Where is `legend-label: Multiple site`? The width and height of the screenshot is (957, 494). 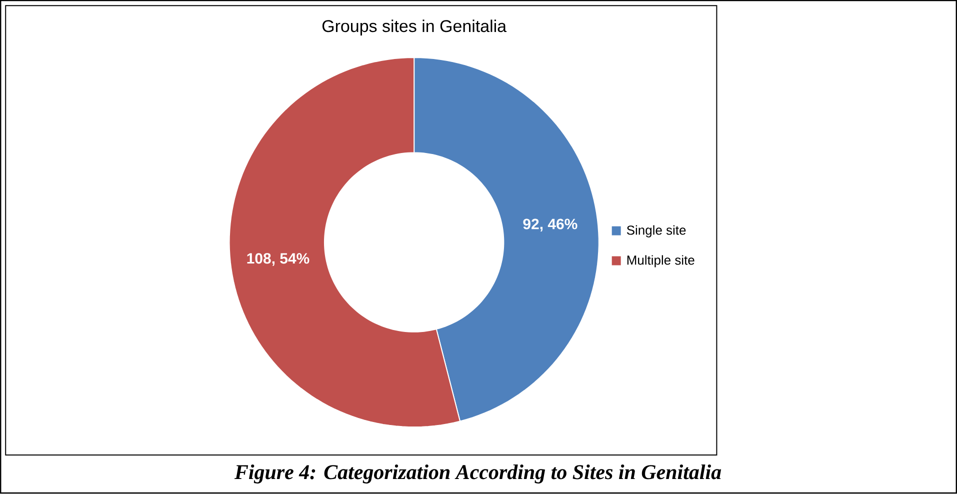
legend-label: Multiple site is located at coordinates (660, 261).